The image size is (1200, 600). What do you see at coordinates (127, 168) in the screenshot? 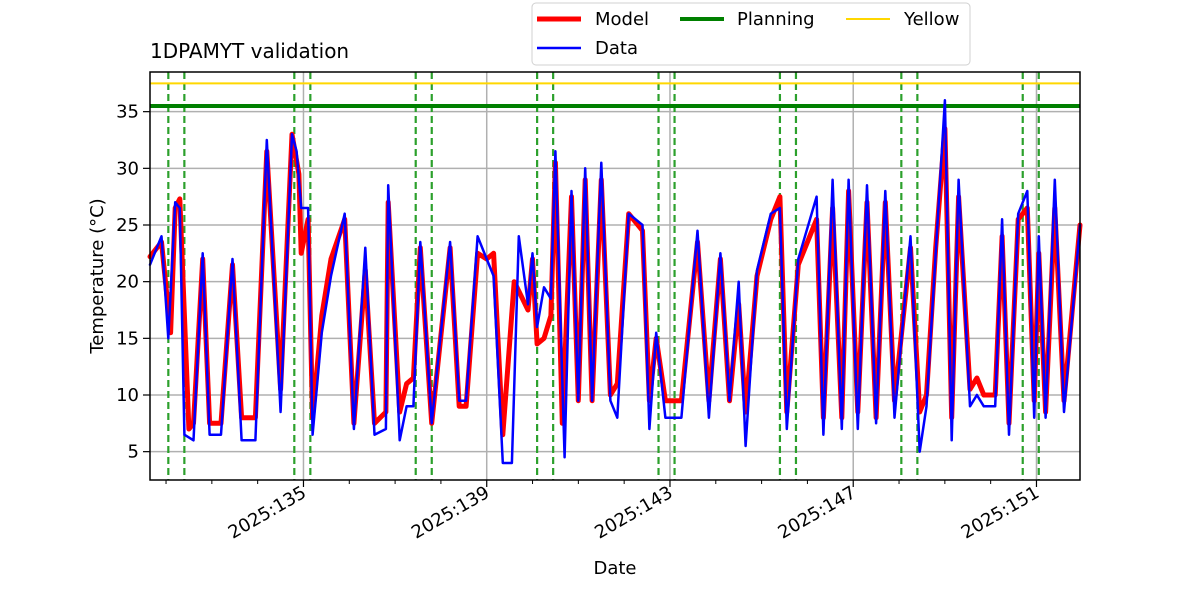
I see `y-tick-label: 30` at bounding box center [127, 168].